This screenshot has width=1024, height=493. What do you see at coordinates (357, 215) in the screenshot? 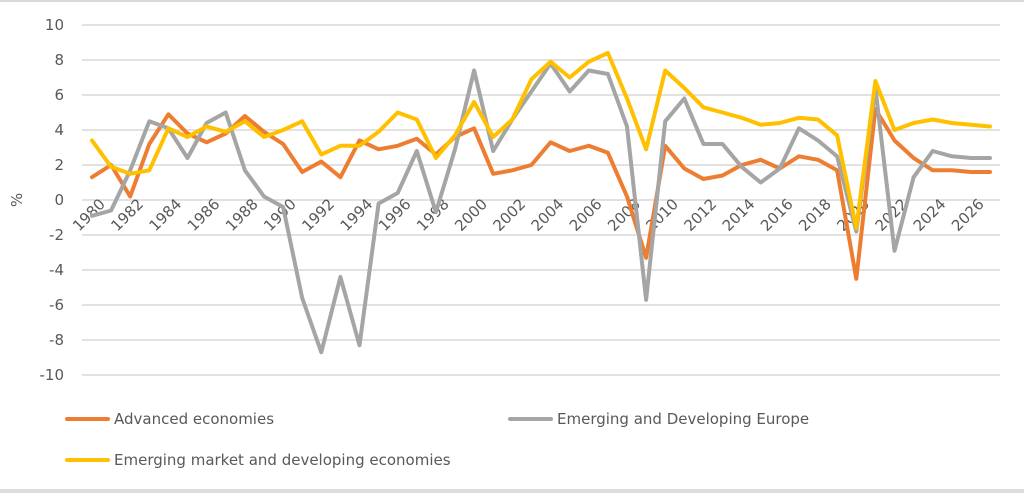
I see `x-tick-label: 1994` at bounding box center [357, 215].